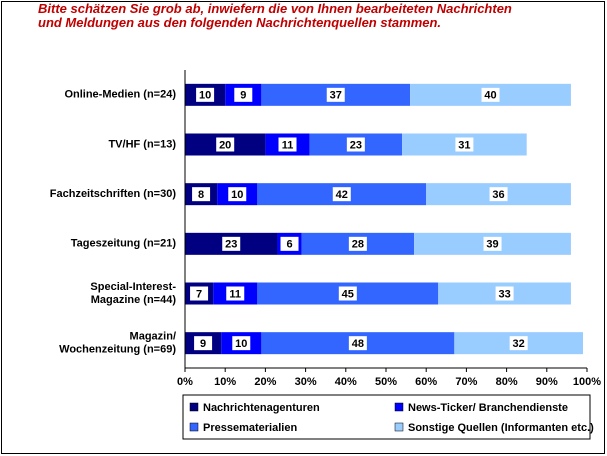  Describe the element at coordinates (306, 382) in the screenshot. I see `x-tick-label: 30%` at that location.